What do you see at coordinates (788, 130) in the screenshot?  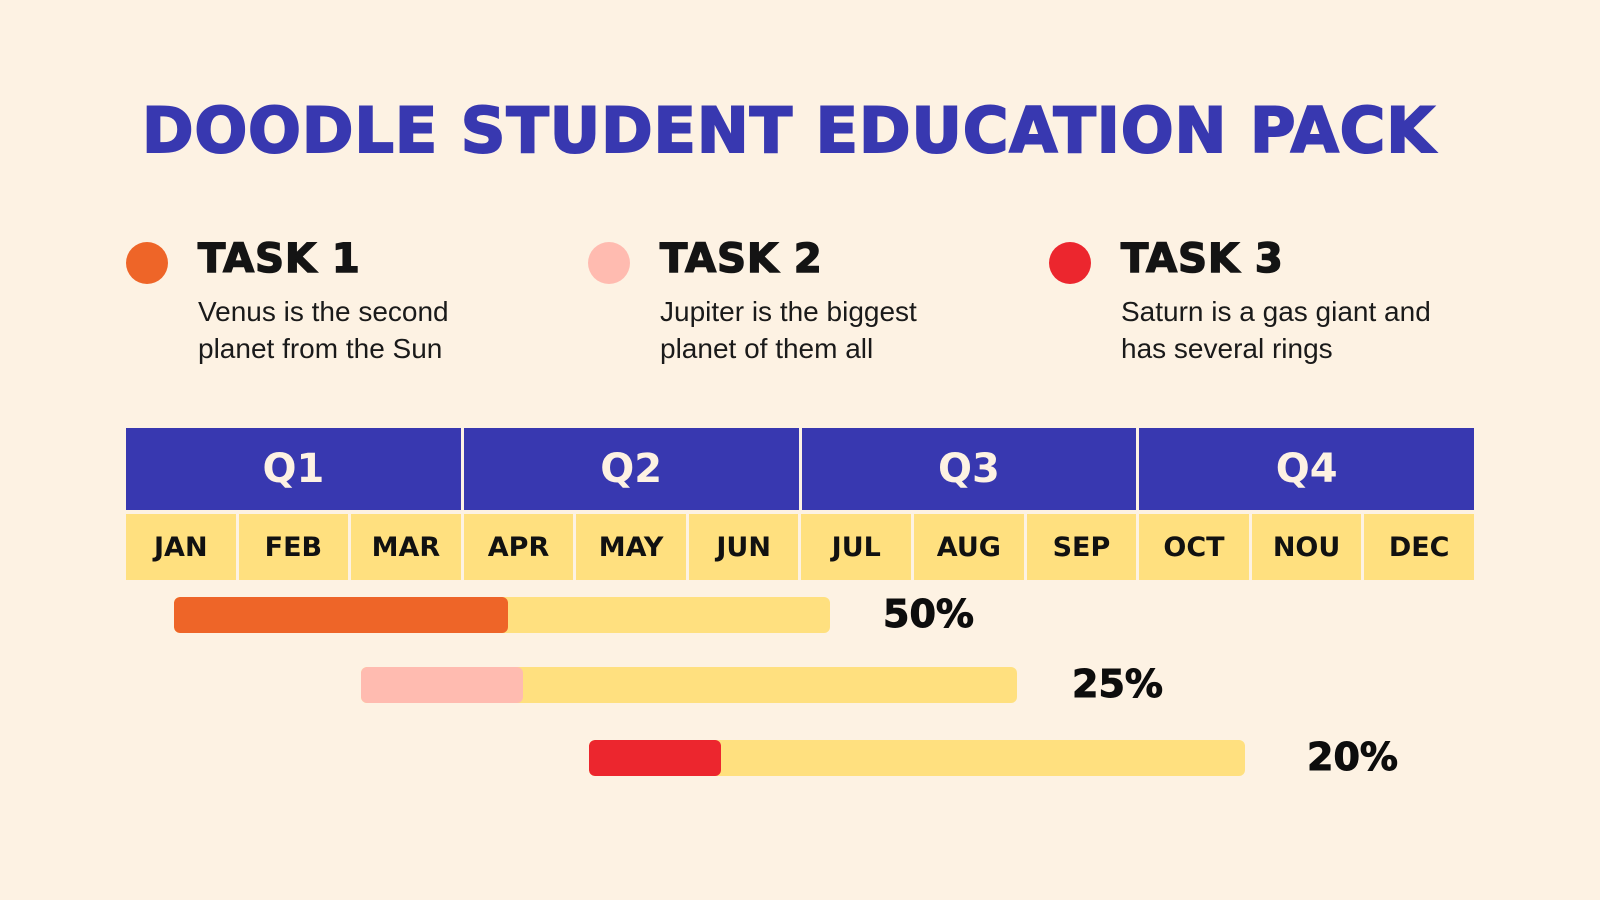 I see `page-title: DOODLE STUDENT EDUCATION PACK` at bounding box center [788, 130].